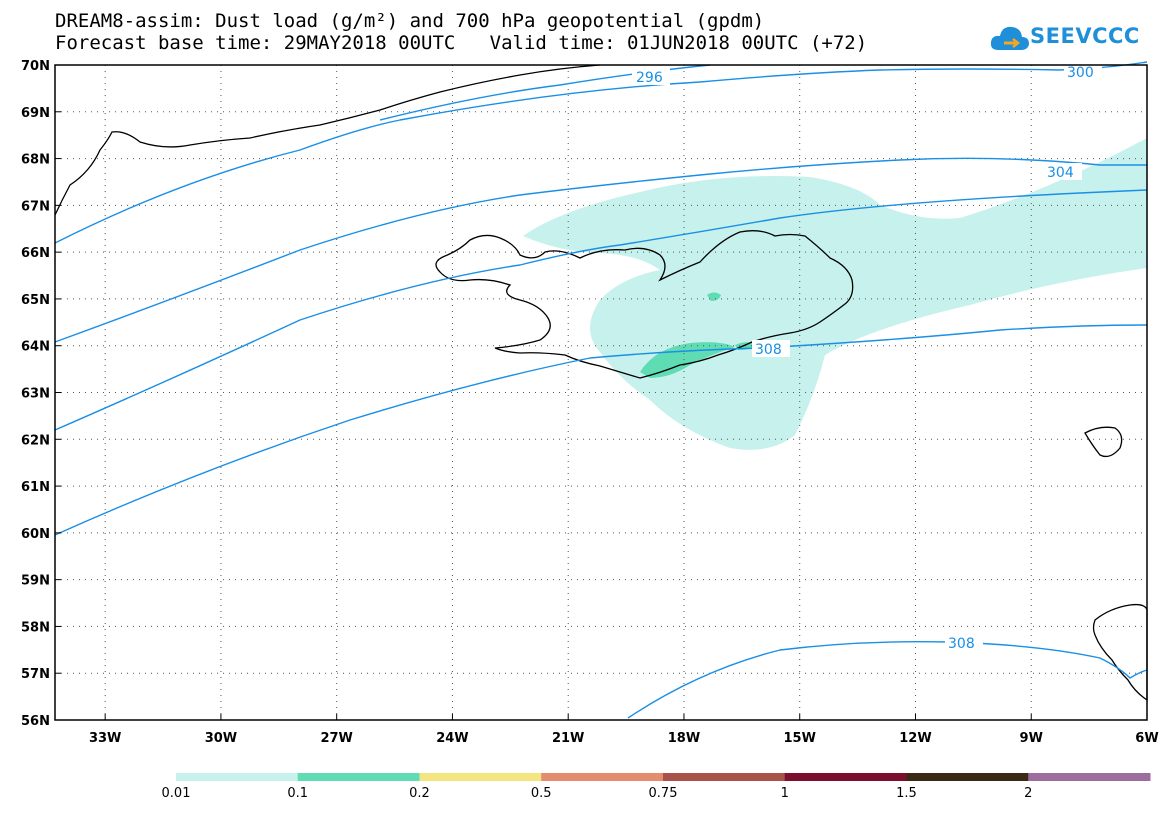  What do you see at coordinates (1120, 652) in the screenshot?
I see `scotland-coast` at bounding box center [1120, 652].